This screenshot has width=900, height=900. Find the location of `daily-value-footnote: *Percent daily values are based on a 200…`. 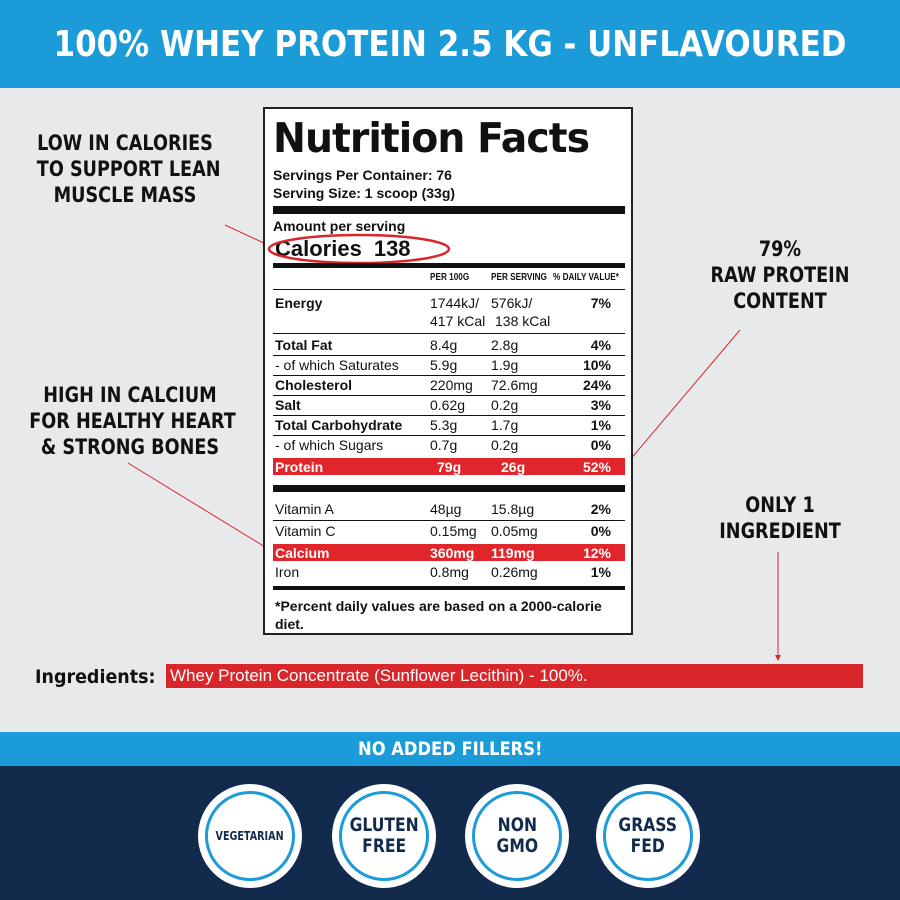

daily-value-footnote: *Percent daily values are based on a 200… is located at coordinates (438, 615).